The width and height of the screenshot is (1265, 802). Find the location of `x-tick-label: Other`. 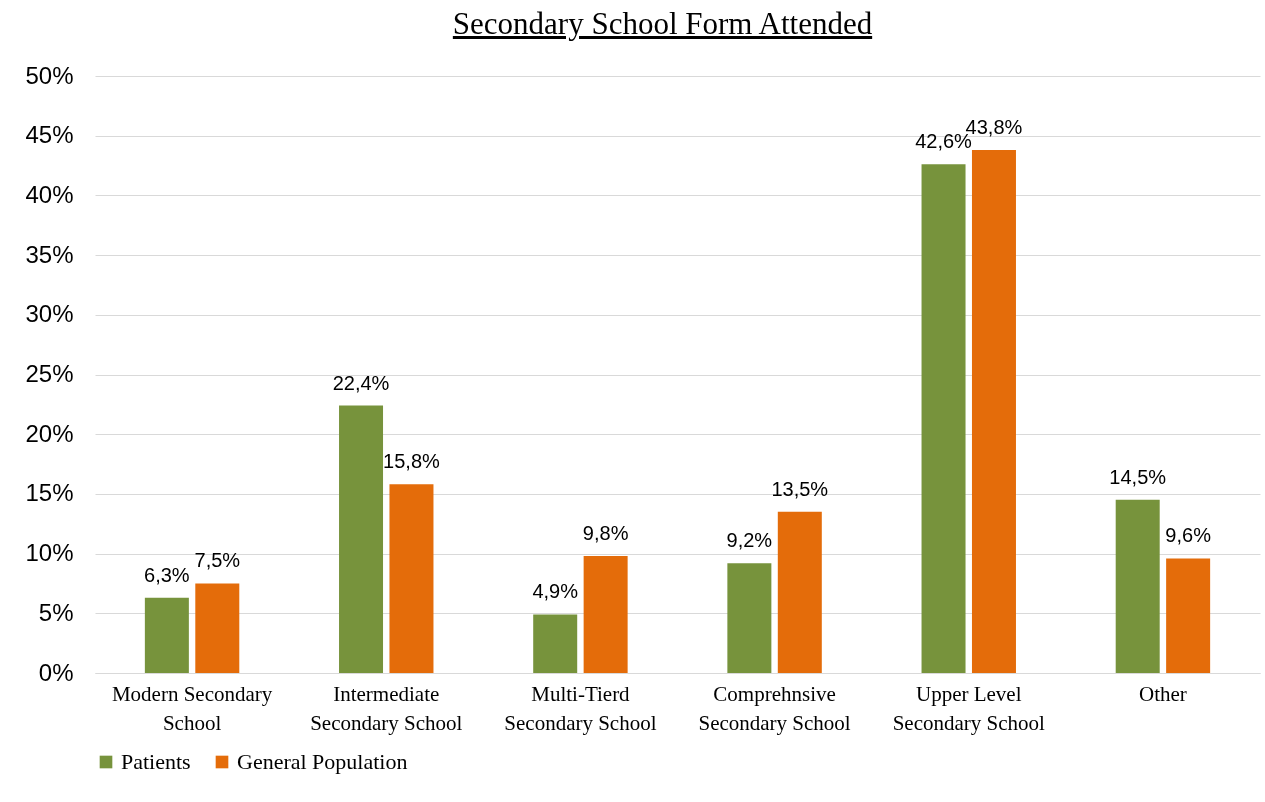

x-tick-label: Other is located at coordinates (1163, 693).